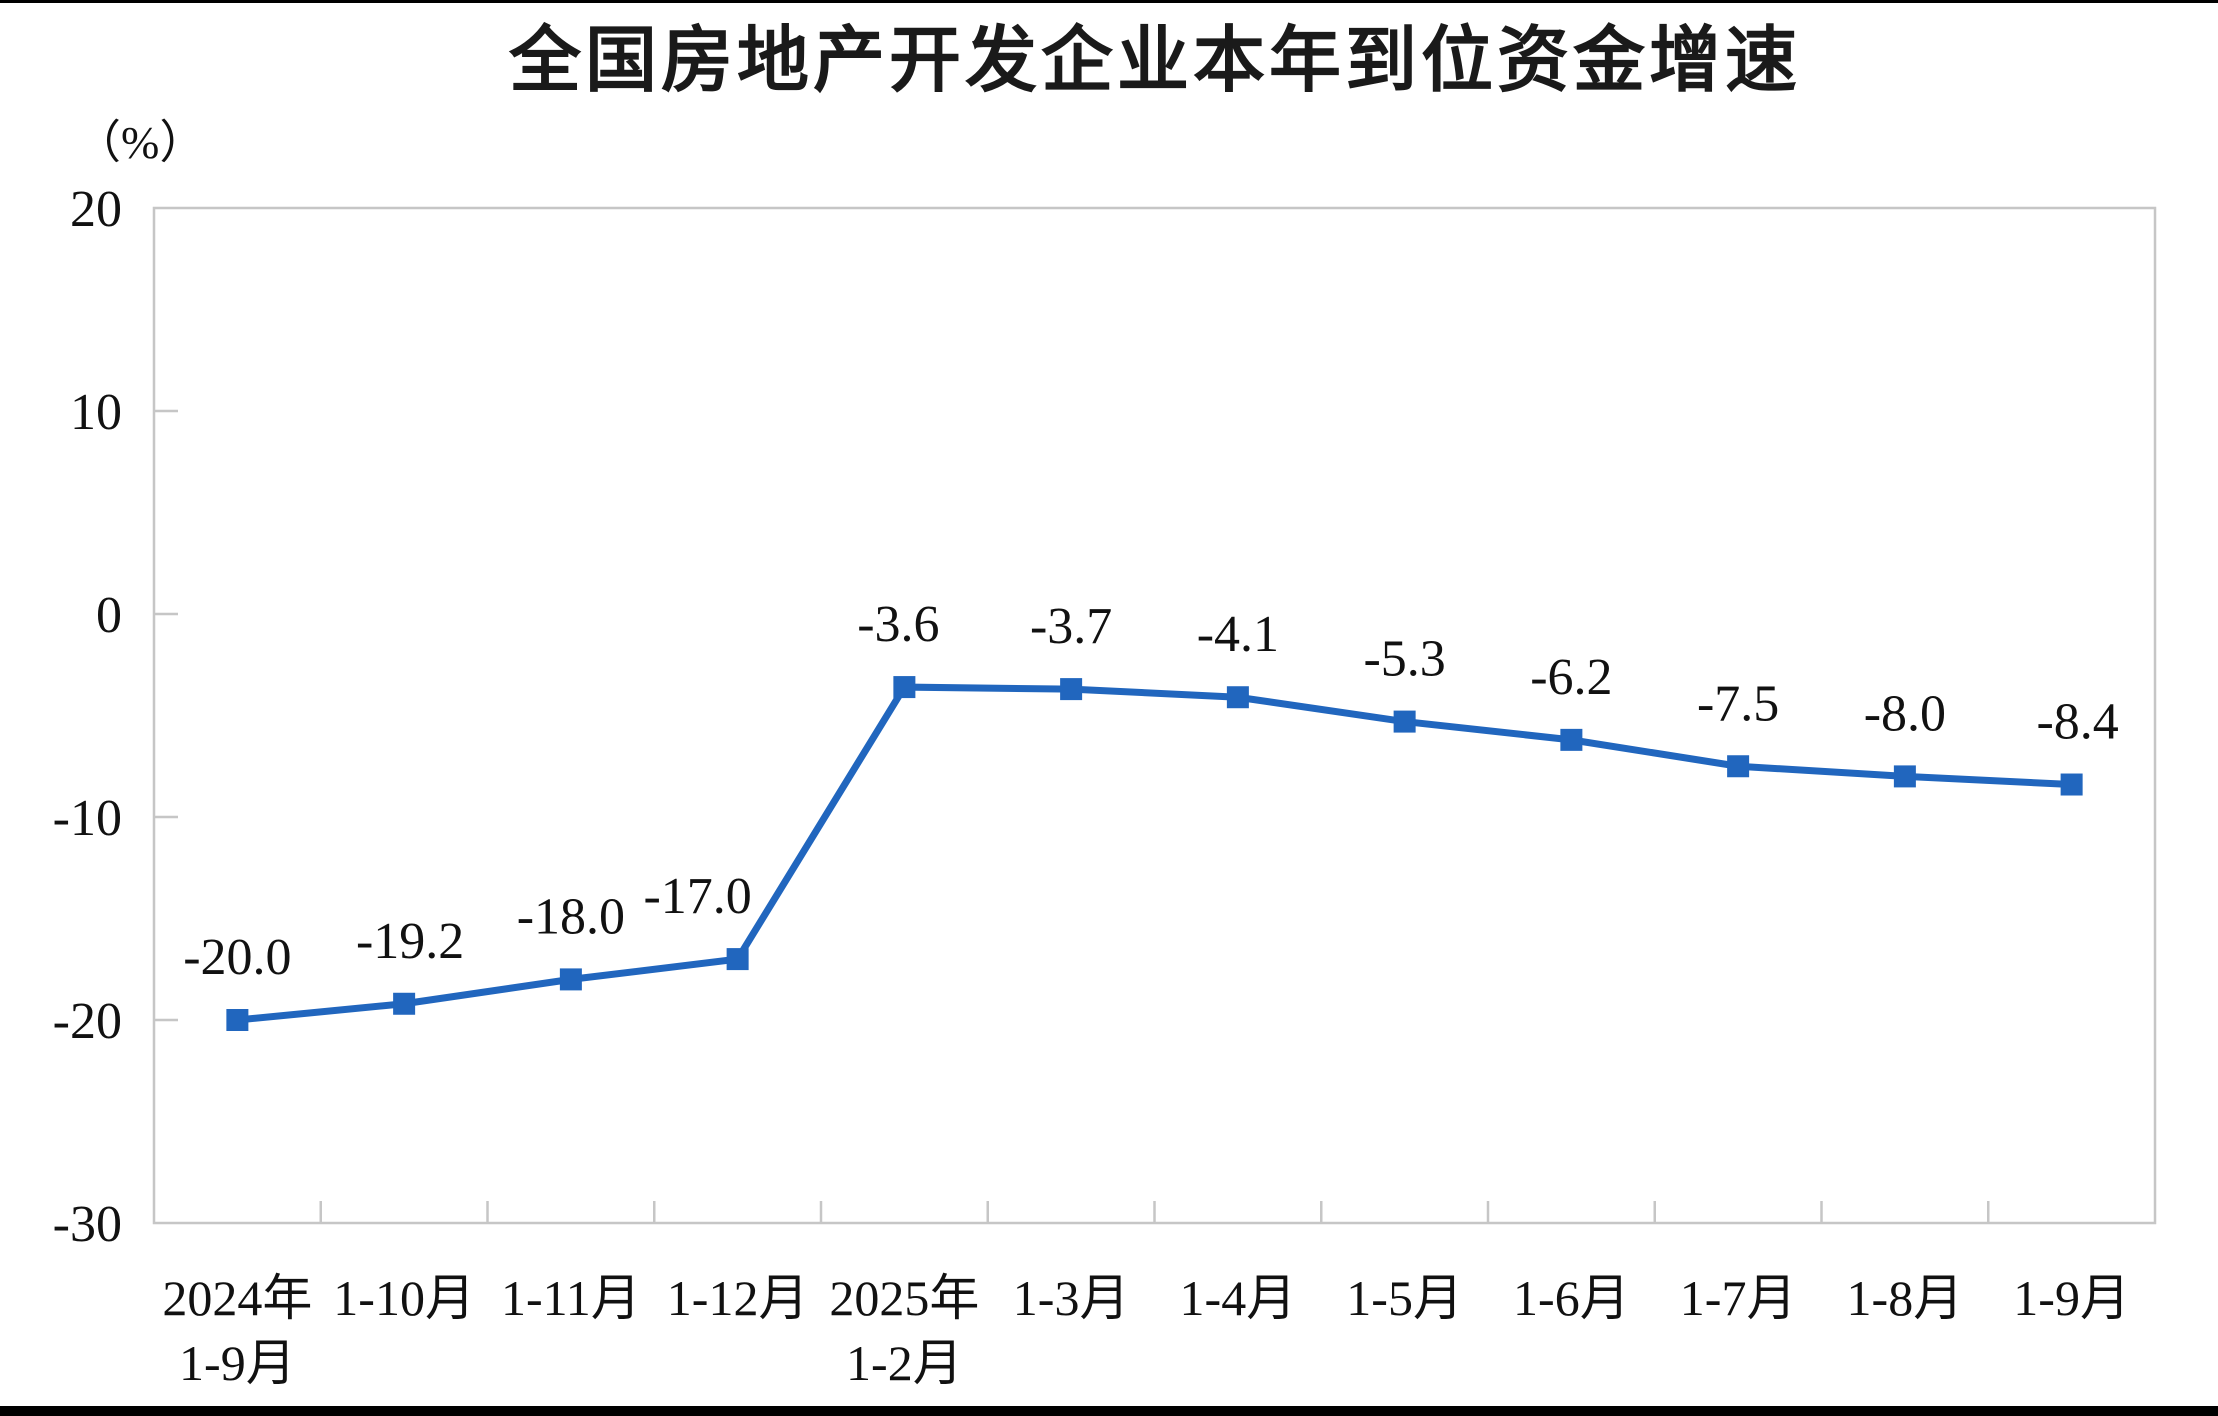  Describe the element at coordinates (1571, 1298) in the screenshot. I see `x-tick-label: 1-6月` at that location.